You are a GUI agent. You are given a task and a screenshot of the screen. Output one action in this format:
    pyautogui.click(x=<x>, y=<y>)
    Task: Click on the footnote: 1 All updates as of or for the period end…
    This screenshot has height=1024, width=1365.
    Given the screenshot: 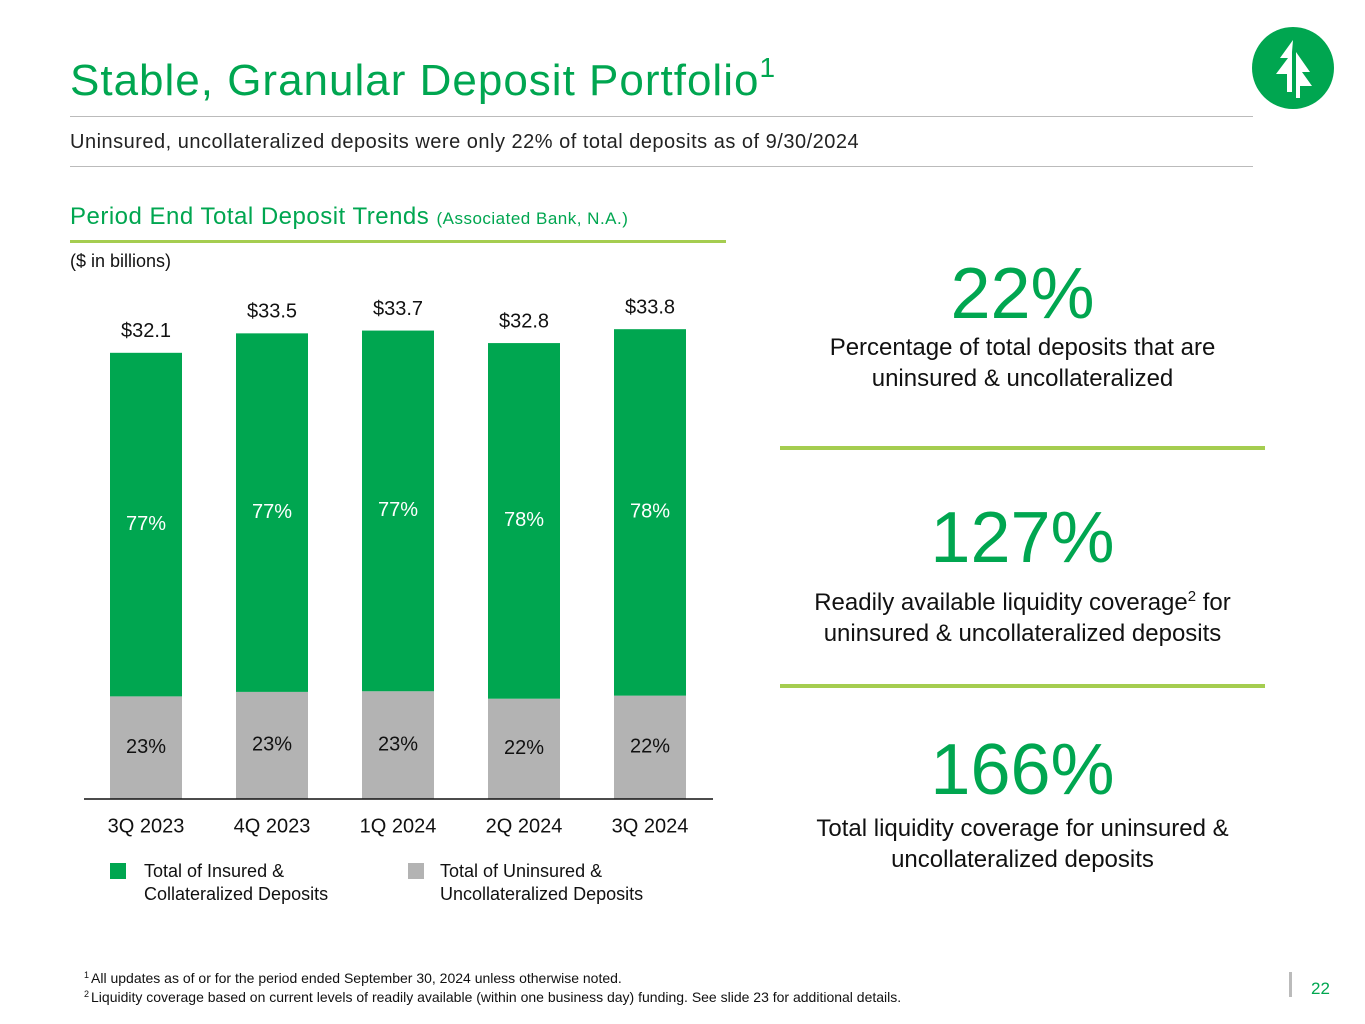 What is the action you would take?
    pyautogui.click(x=353, y=978)
    